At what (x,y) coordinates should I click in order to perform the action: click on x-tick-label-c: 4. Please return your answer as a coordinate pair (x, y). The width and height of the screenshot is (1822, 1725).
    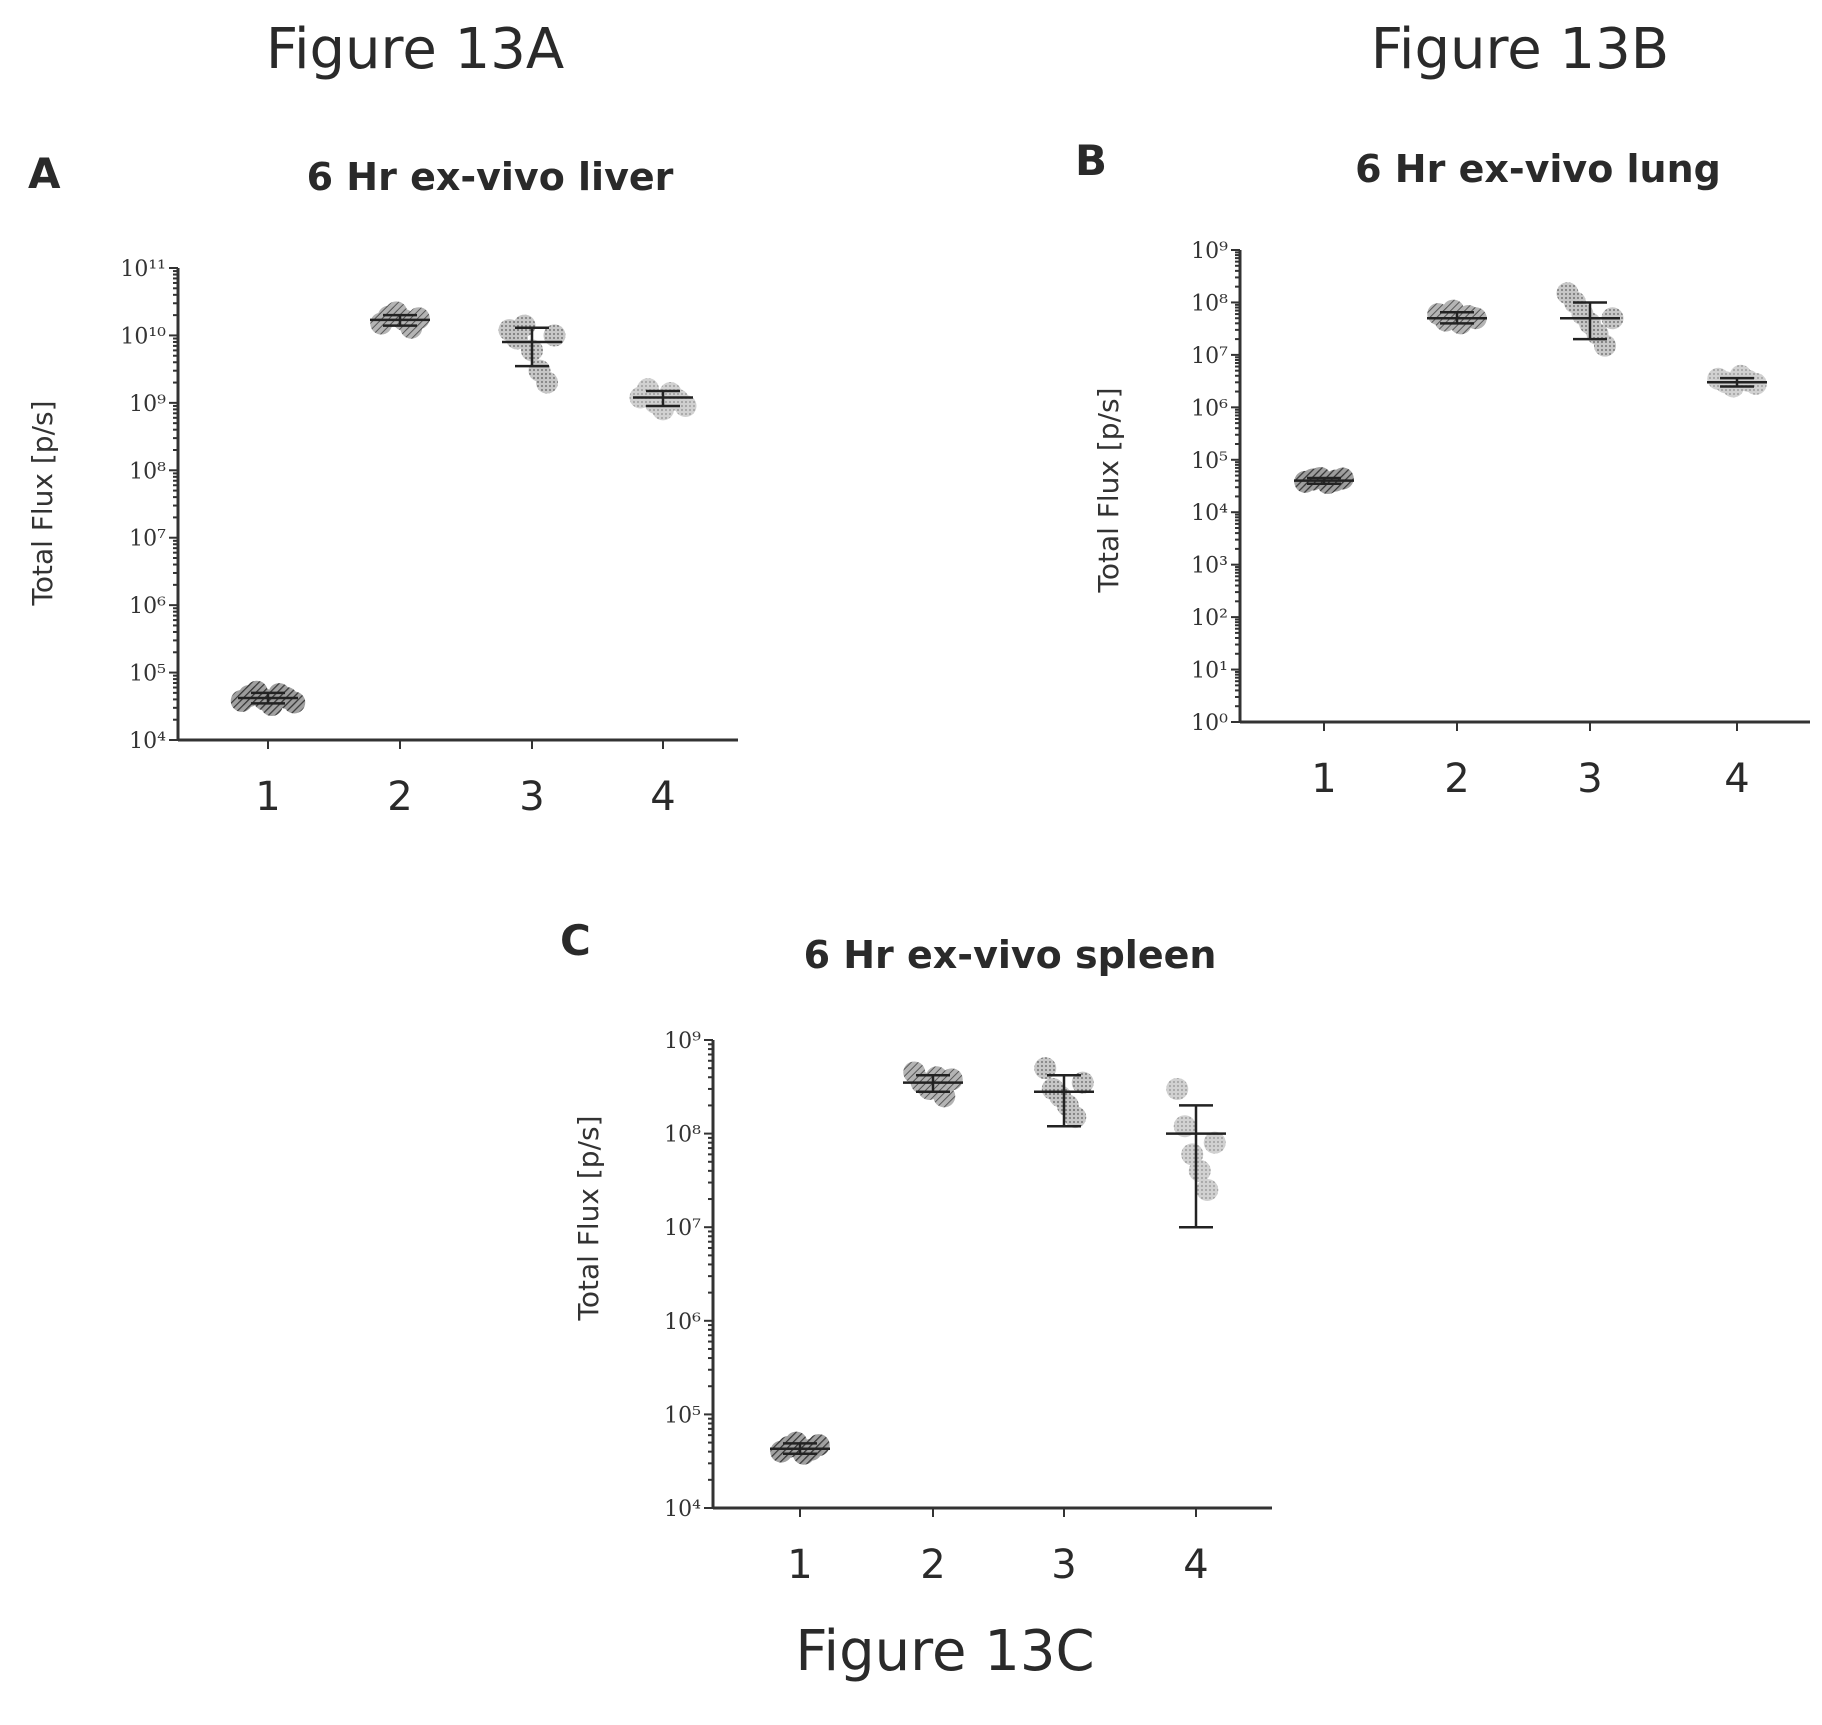
    Looking at the image, I should click on (1195, 1565).